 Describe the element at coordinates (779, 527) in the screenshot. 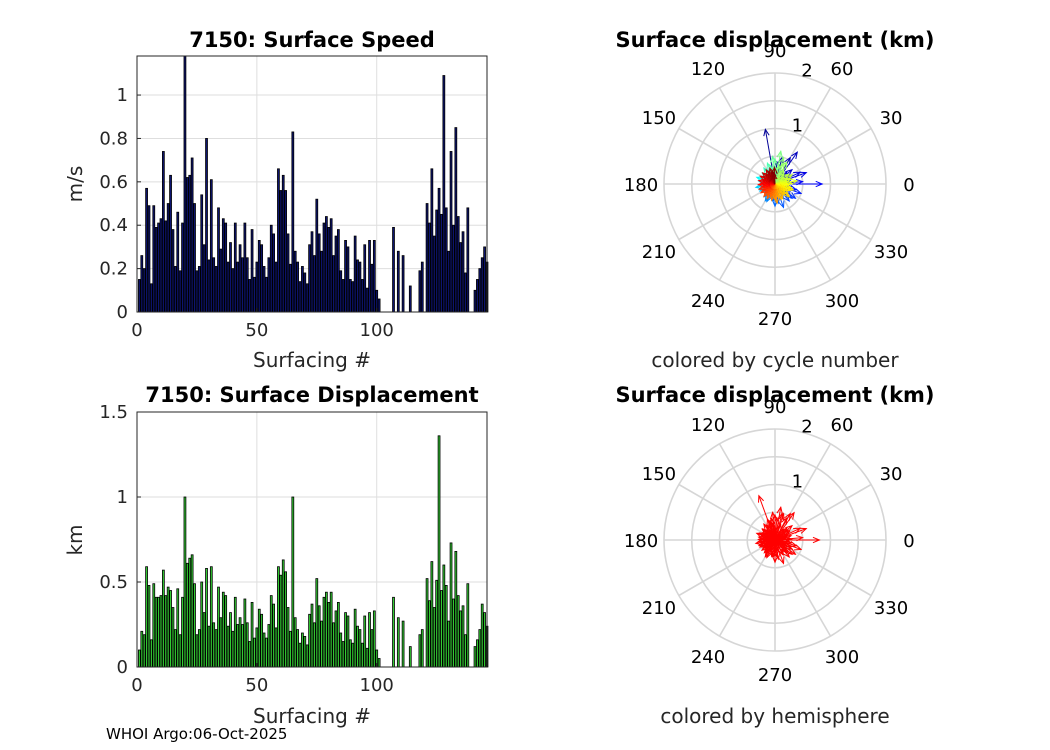

I see `arrow-shaft` at that location.